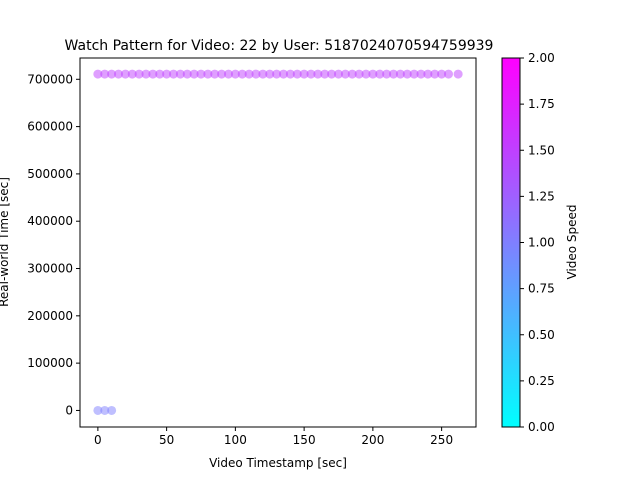  What do you see at coordinates (541, 381) in the screenshot?
I see `colorbar-tick-label: 0.25` at bounding box center [541, 381].